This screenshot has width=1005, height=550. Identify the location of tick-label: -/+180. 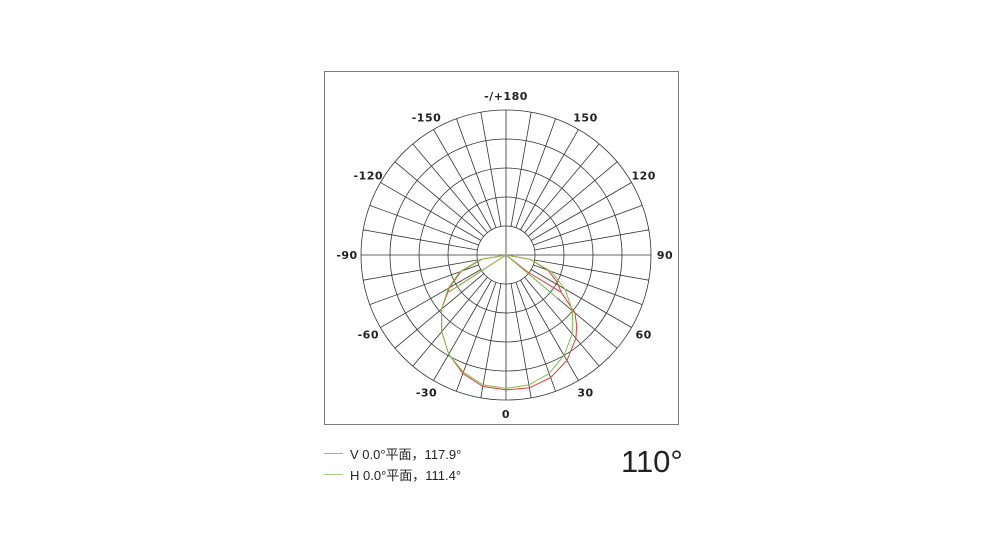
(506, 96).